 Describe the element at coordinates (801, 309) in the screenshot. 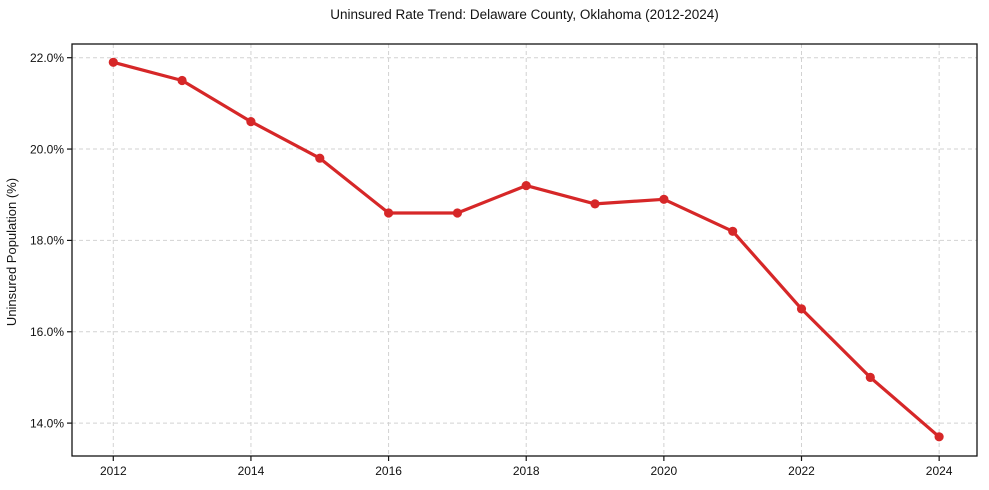

I see `data-point-2022` at that location.